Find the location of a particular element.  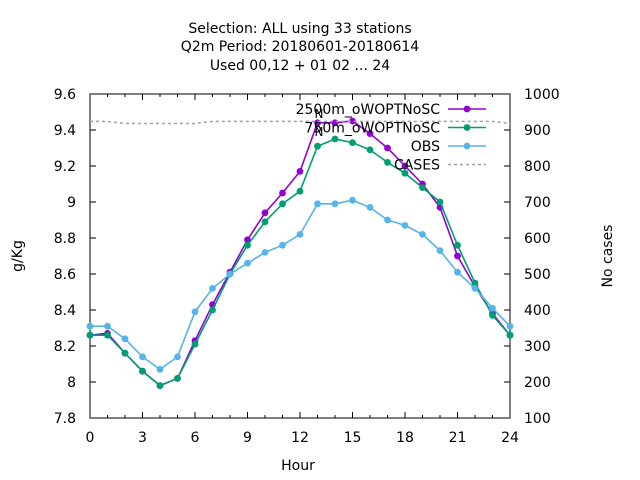

y-tick-label: 9.2 is located at coordinates (65, 167).